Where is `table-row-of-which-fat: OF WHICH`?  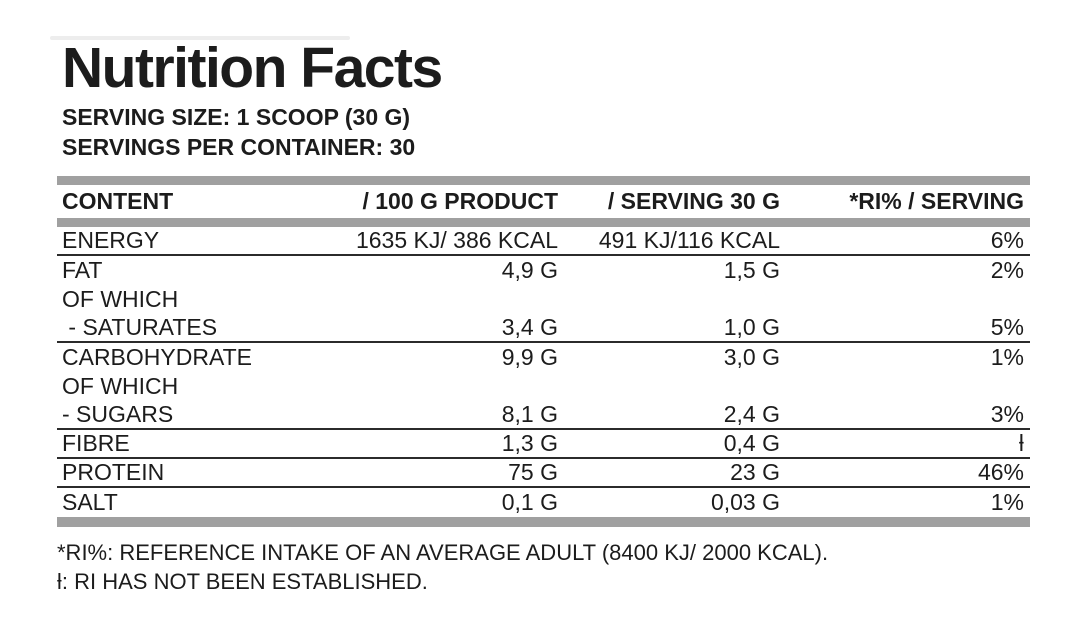
table-row-of-which-fat: OF WHICH is located at coordinates (543, 299).